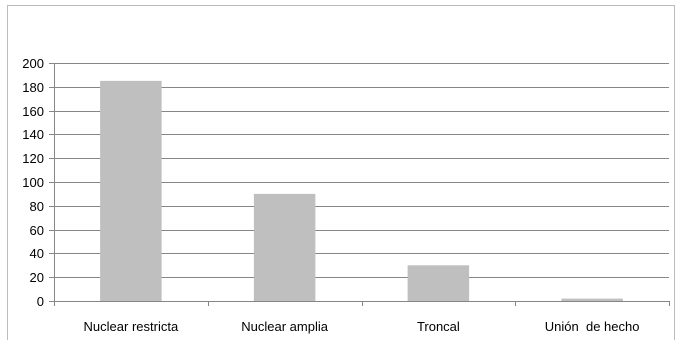 This screenshot has height=340, width=678. What do you see at coordinates (37, 206) in the screenshot?
I see `y-tick-label: 80` at bounding box center [37, 206].